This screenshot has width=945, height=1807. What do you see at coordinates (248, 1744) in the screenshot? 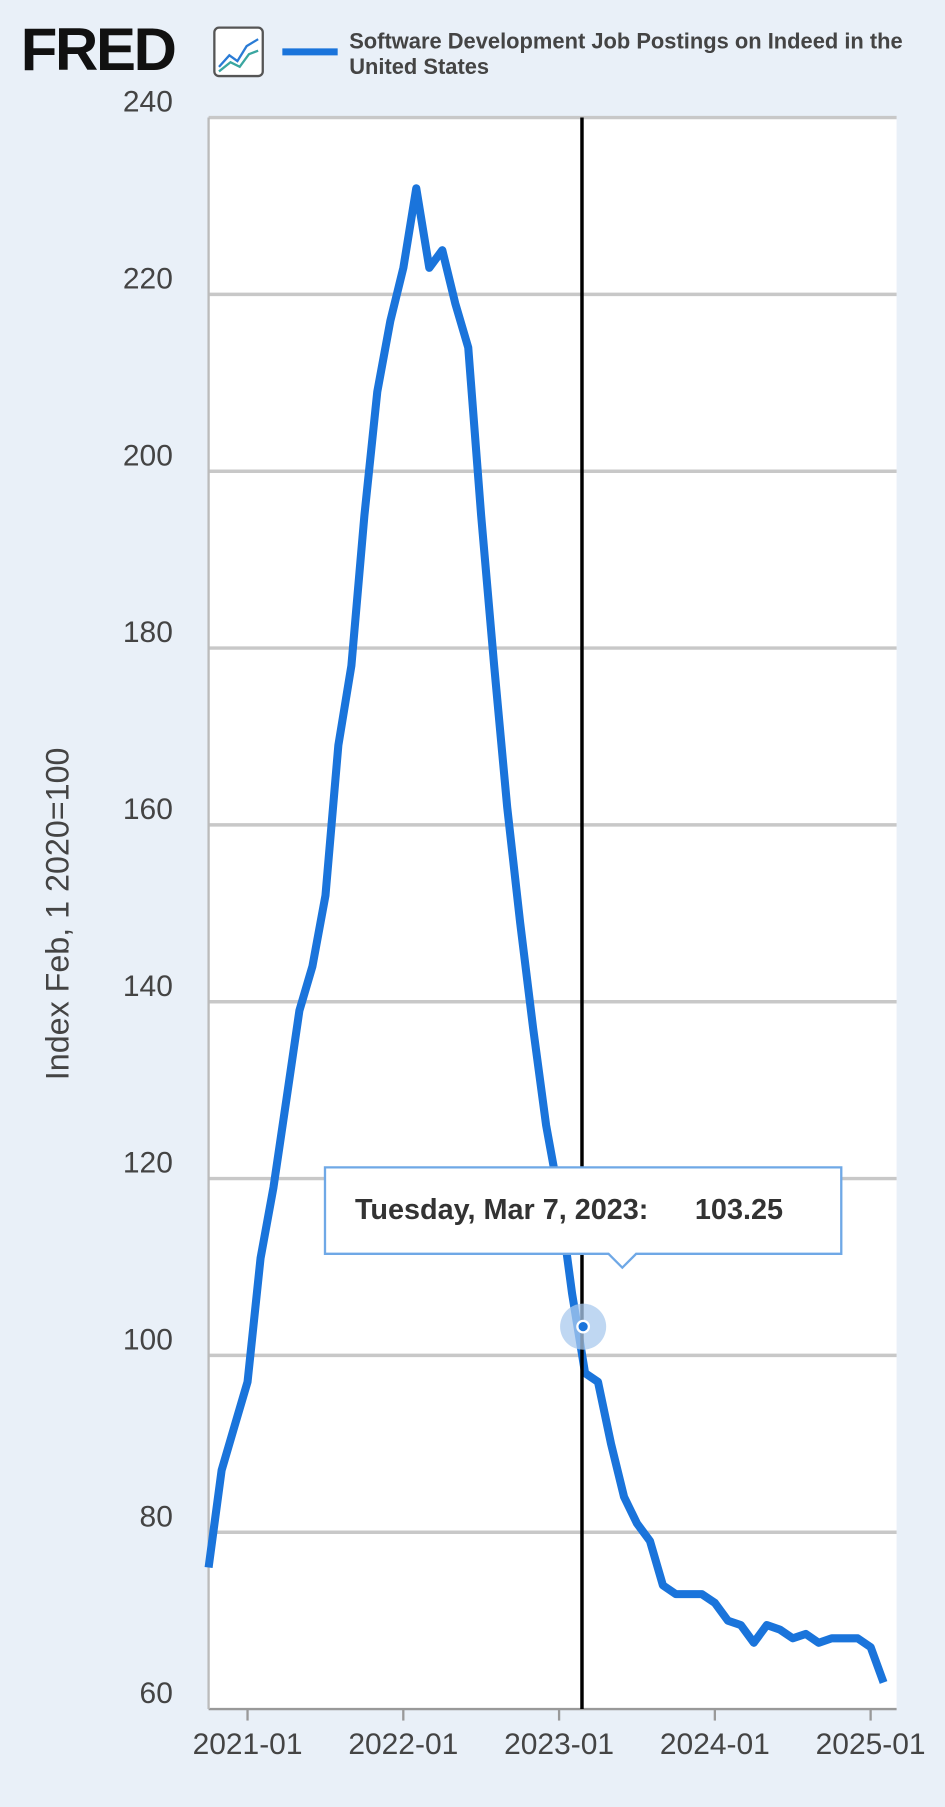
I see `x-tick-label: 2021-01` at bounding box center [248, 1744].